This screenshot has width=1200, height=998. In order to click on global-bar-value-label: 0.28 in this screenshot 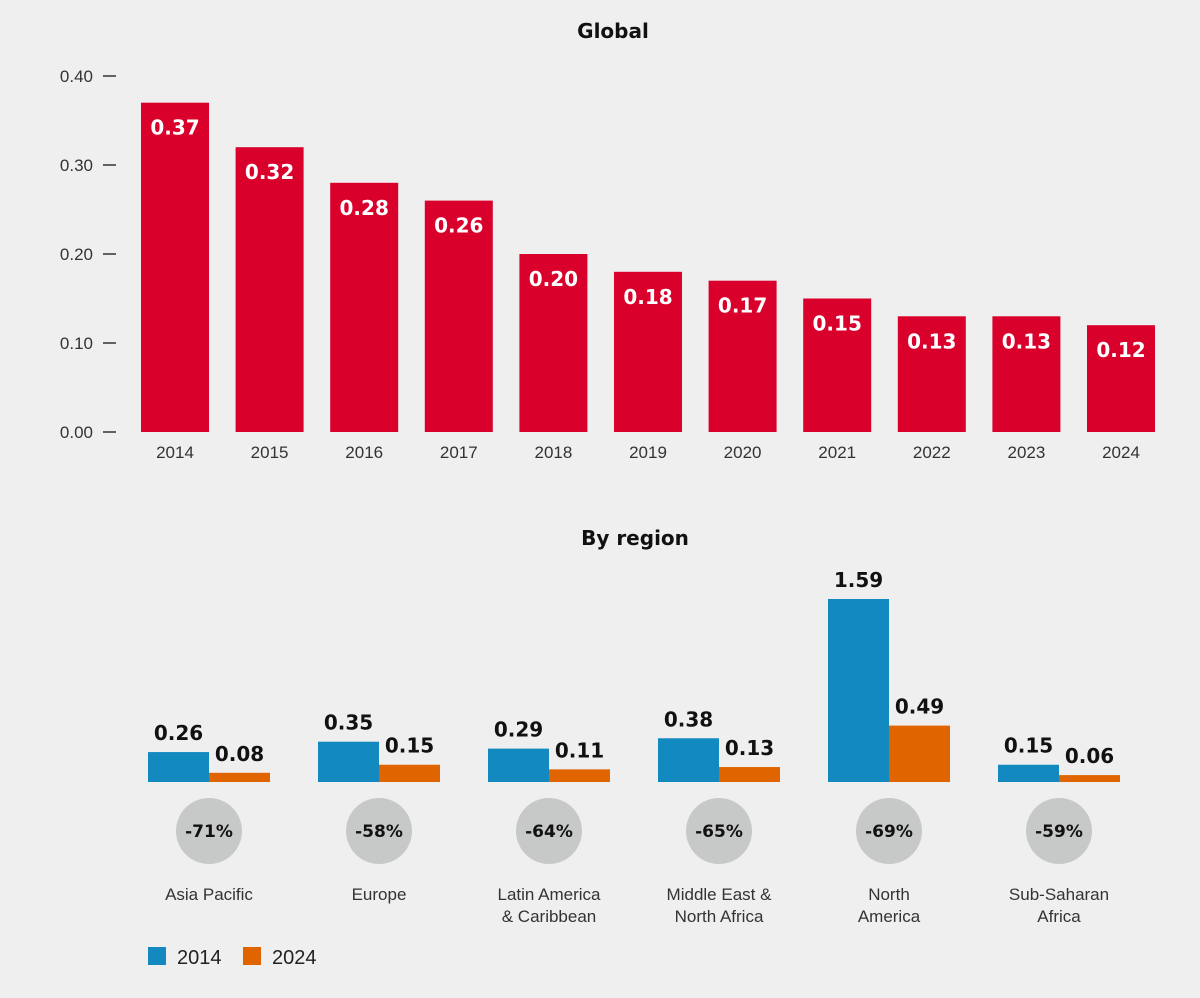, I will do `click(364, 208)`.